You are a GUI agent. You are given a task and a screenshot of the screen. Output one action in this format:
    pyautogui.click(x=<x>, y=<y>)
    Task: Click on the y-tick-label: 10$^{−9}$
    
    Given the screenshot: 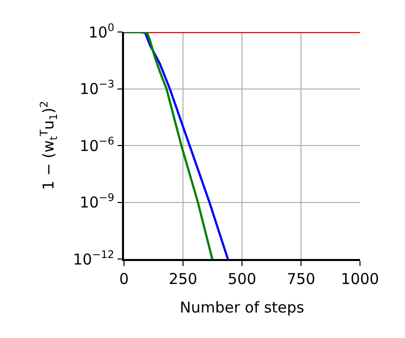 What is the action you would take?
    pyautogui.click(x=97, y=202)
    